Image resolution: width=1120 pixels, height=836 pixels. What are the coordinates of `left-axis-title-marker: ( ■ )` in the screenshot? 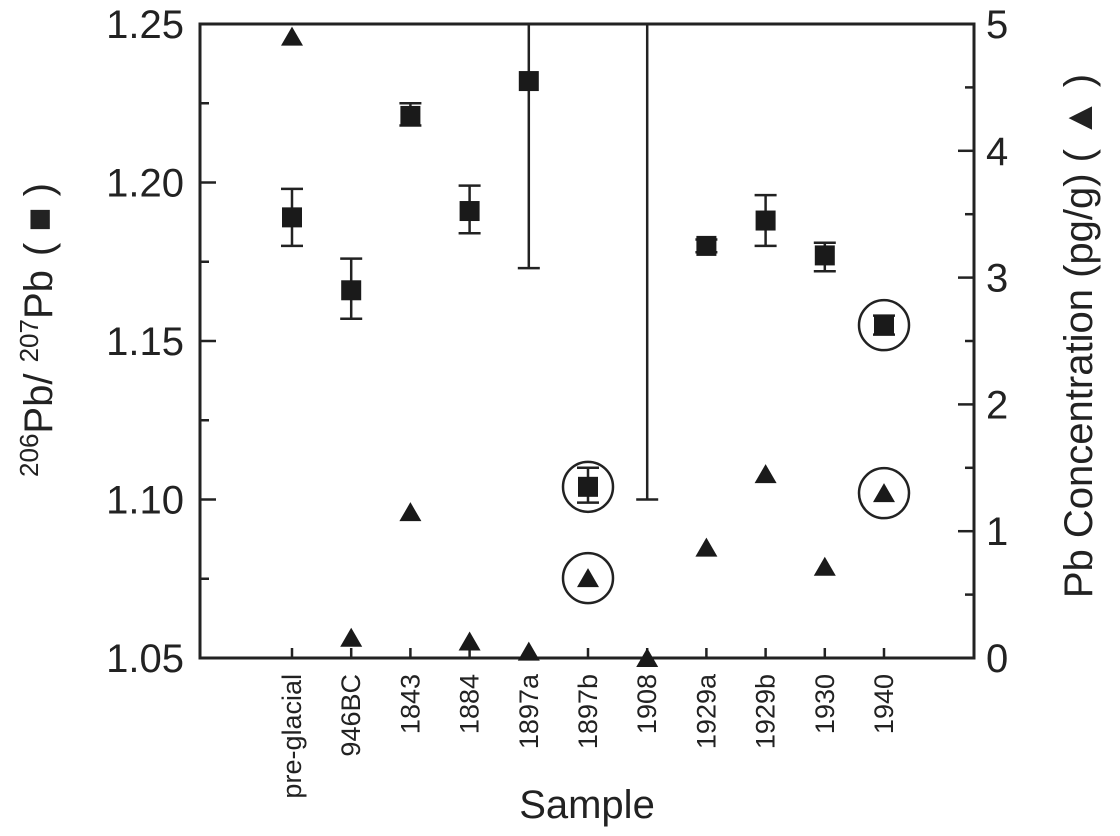 It's located at (39, 219).